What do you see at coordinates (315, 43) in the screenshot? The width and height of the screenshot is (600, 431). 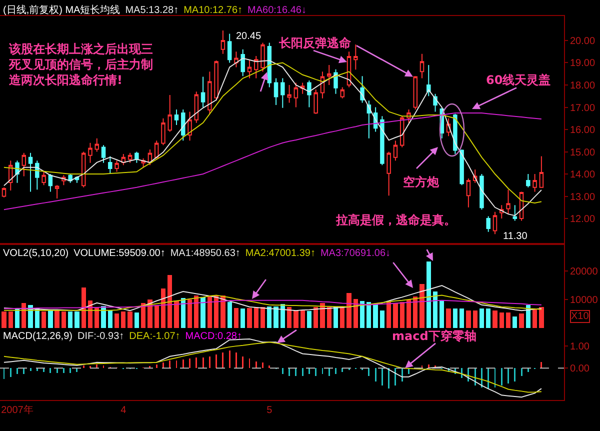 I see `annotation: 长阳反弹逃命` at bounding box center [315, 43].